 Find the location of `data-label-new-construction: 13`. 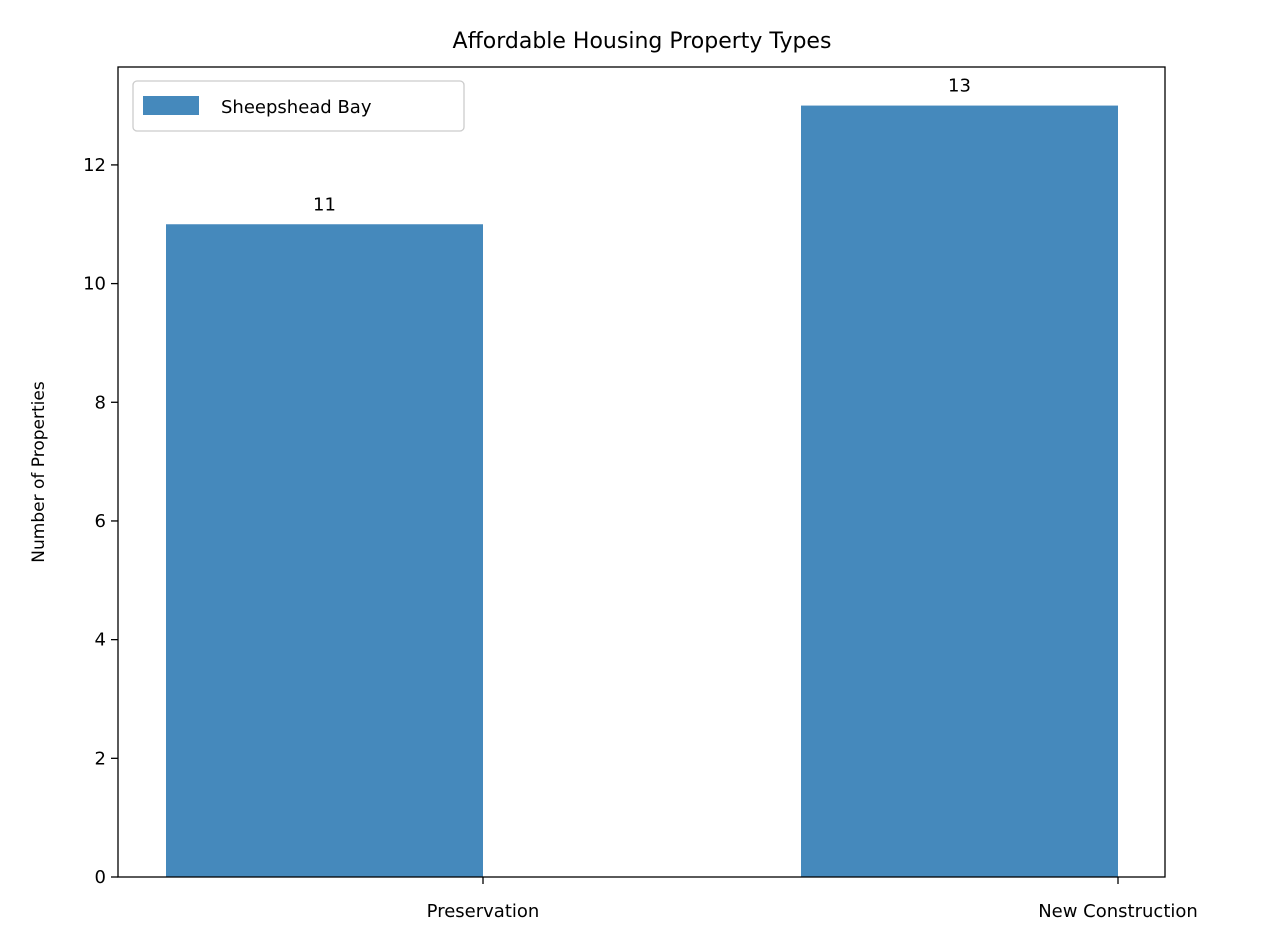

data-label-new-construction: 13 is located at coordinates (959, 86).